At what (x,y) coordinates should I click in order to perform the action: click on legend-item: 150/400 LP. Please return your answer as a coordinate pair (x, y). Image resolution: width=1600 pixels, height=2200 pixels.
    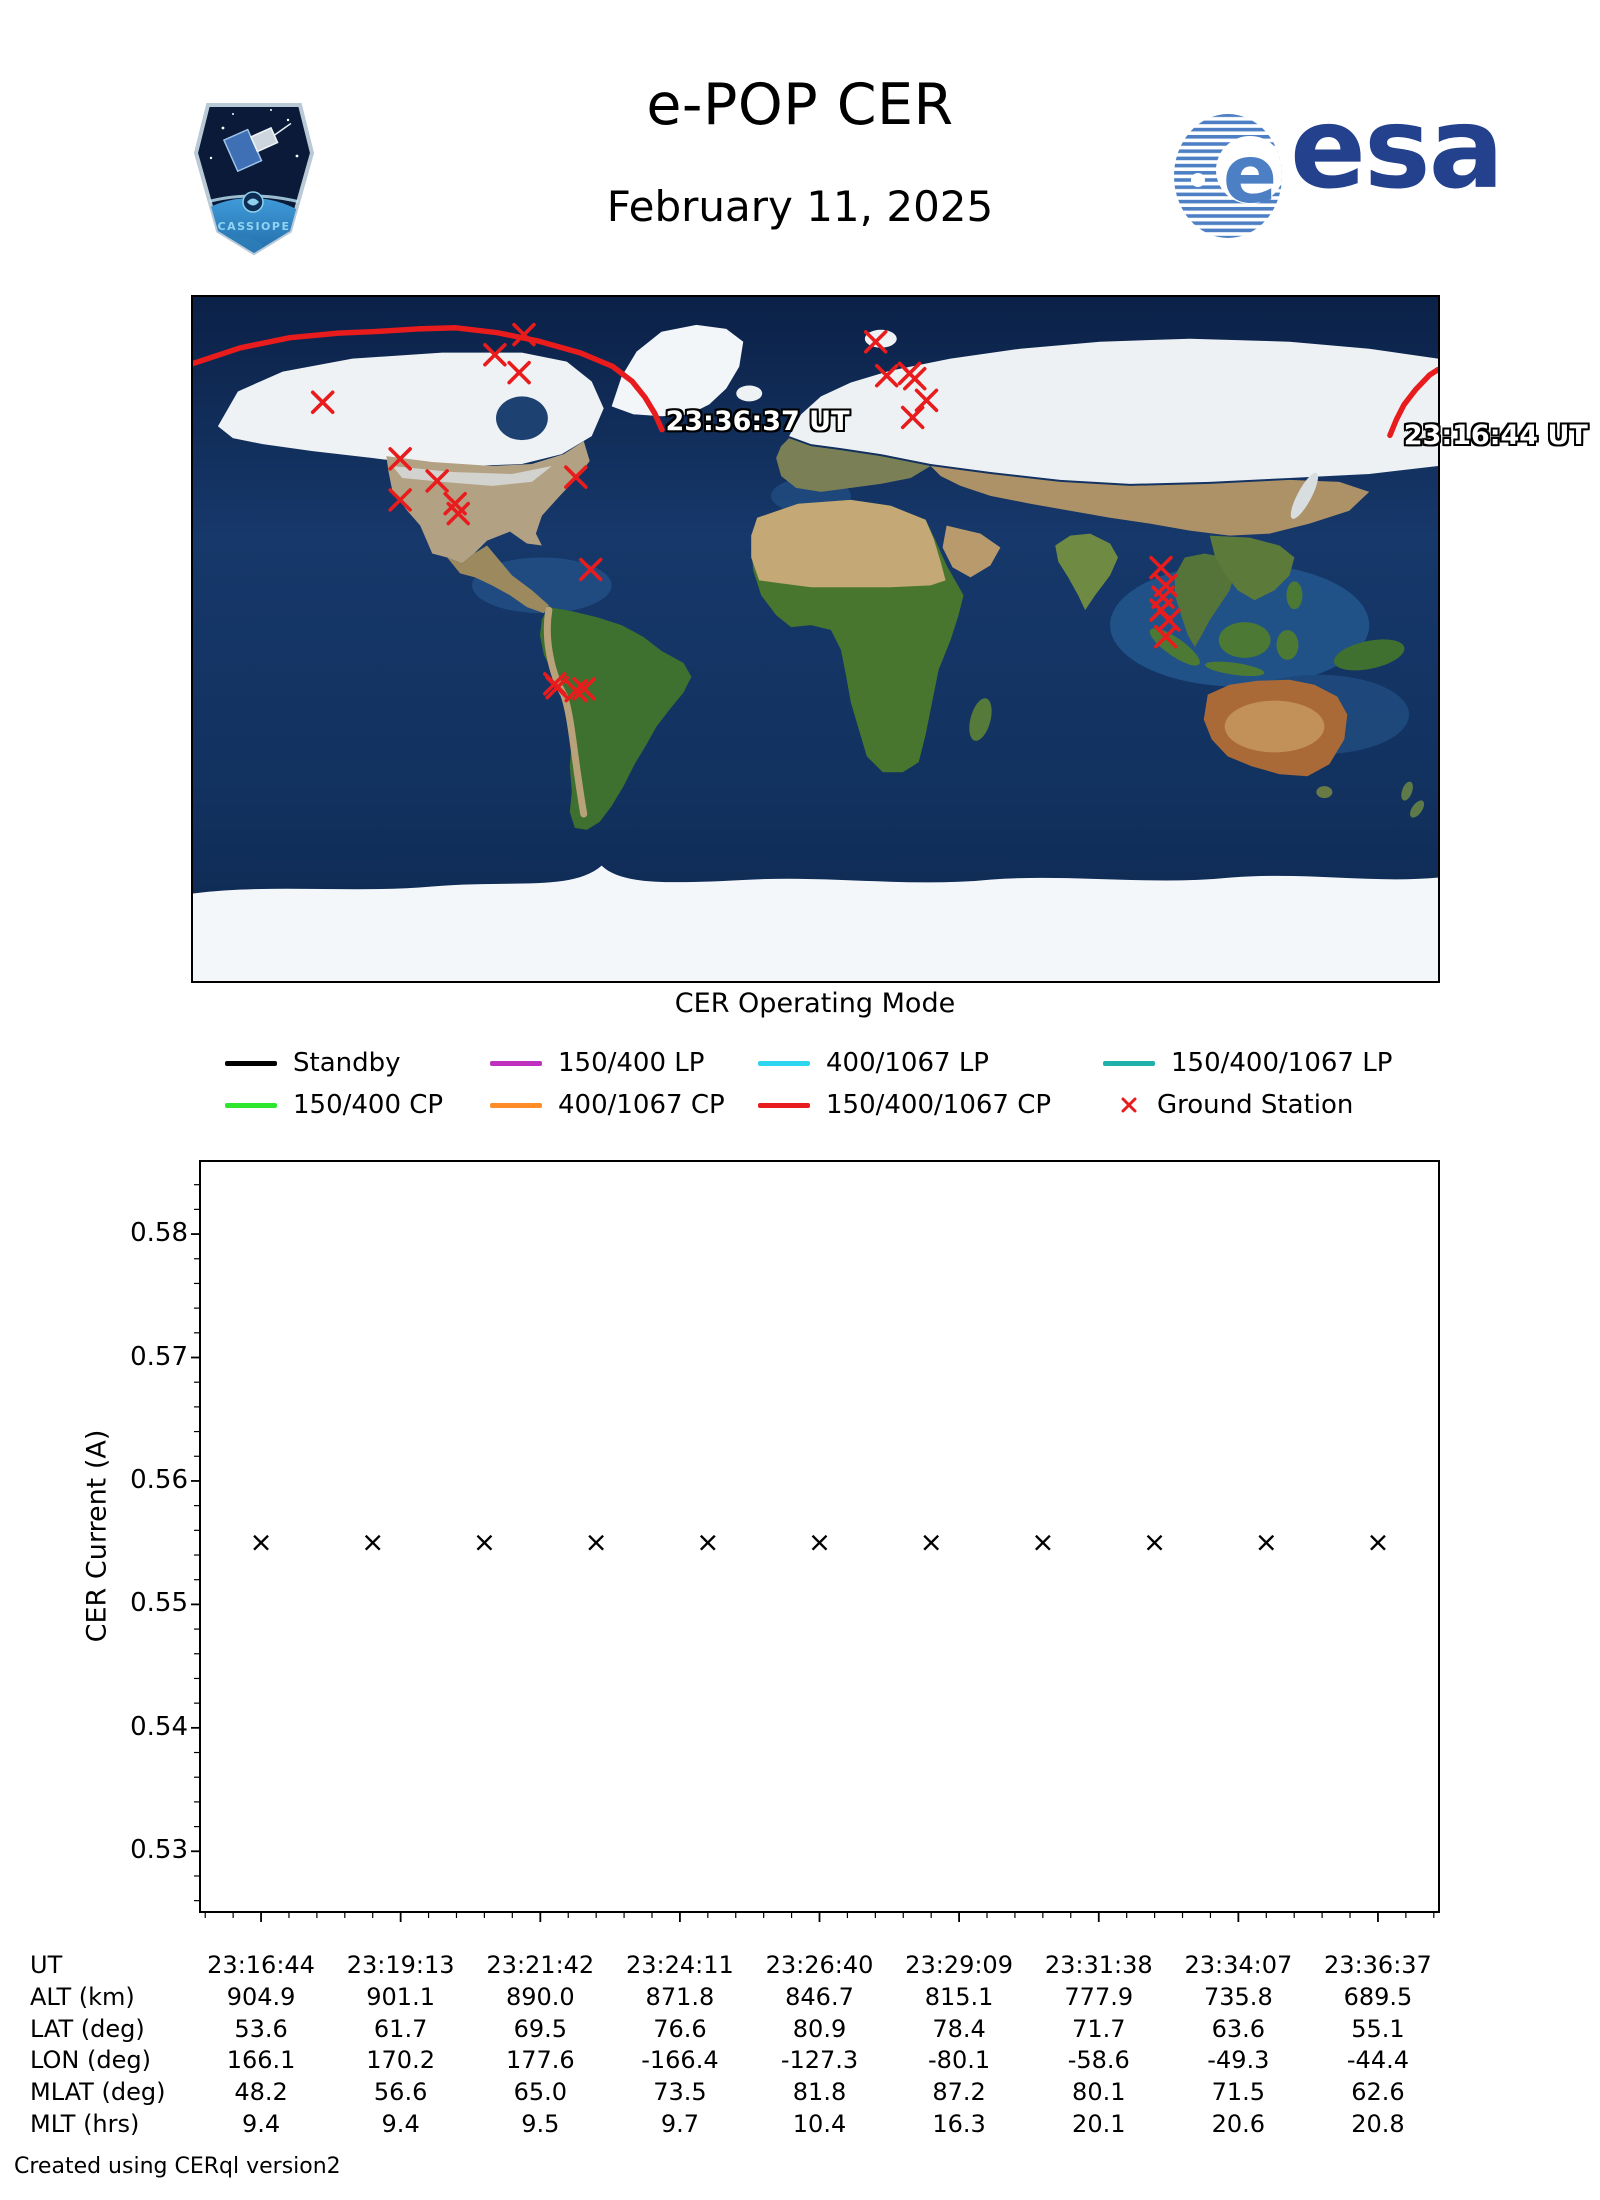
    Looking at the image, I should click on (597, 1063).